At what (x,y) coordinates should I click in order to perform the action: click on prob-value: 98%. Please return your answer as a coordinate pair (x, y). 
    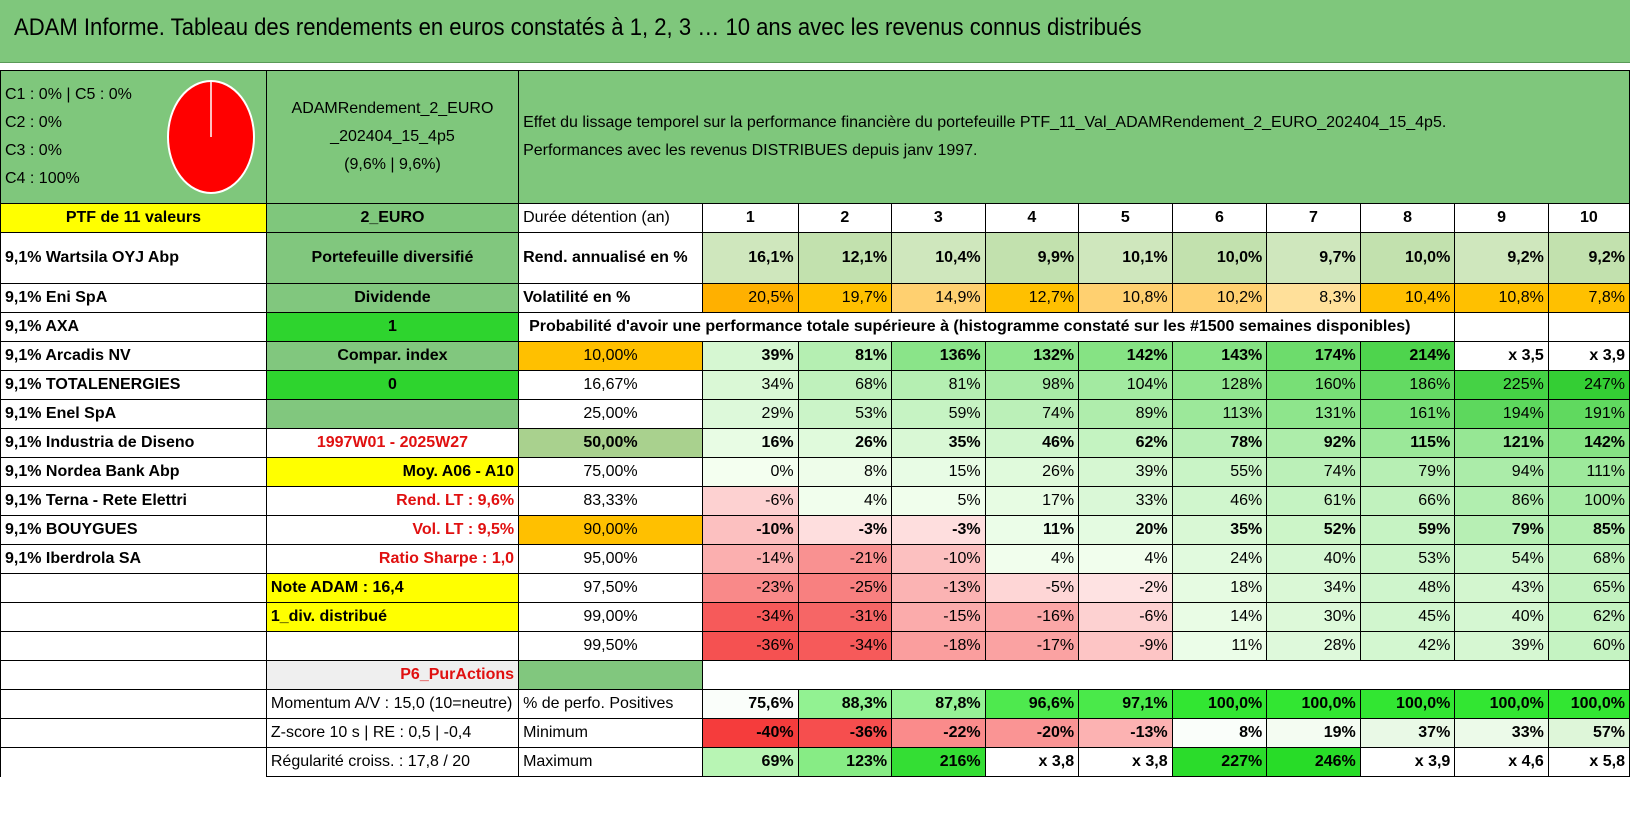
    Looking at the image, I should click on (1032, 385).